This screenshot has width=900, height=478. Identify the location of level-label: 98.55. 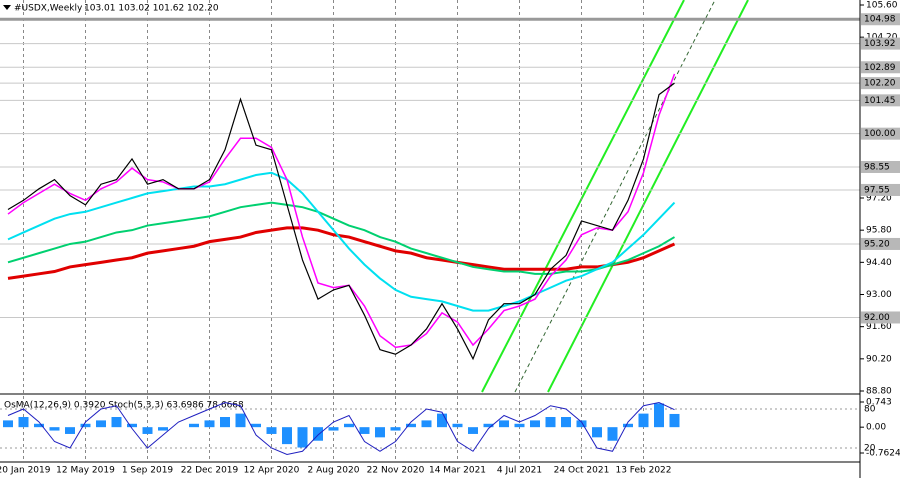
(877, 167).